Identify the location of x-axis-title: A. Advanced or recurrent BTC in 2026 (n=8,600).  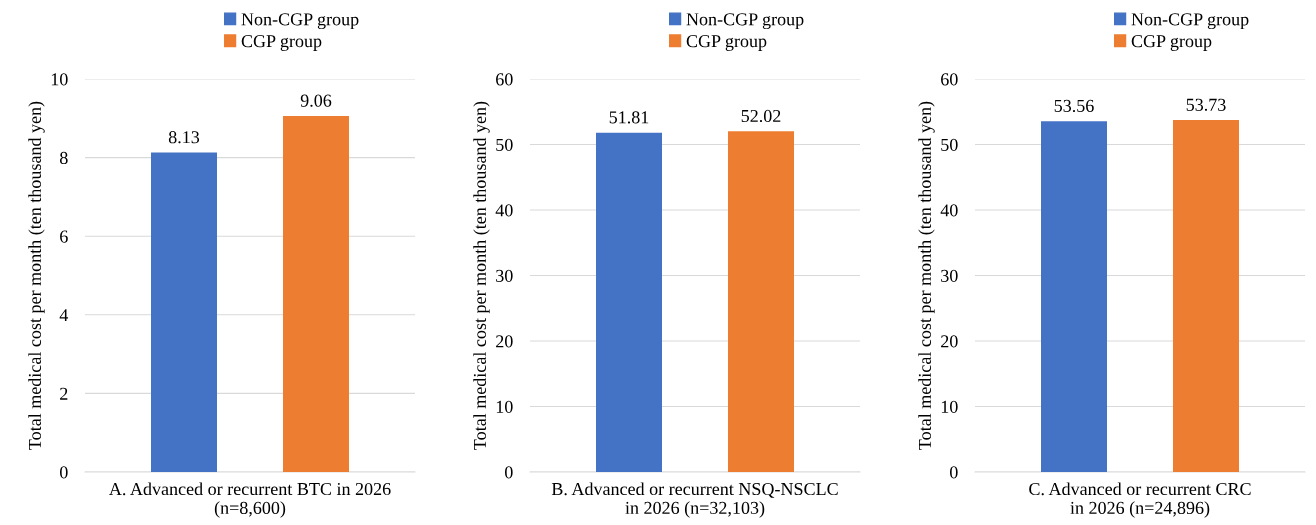
(250, 500).